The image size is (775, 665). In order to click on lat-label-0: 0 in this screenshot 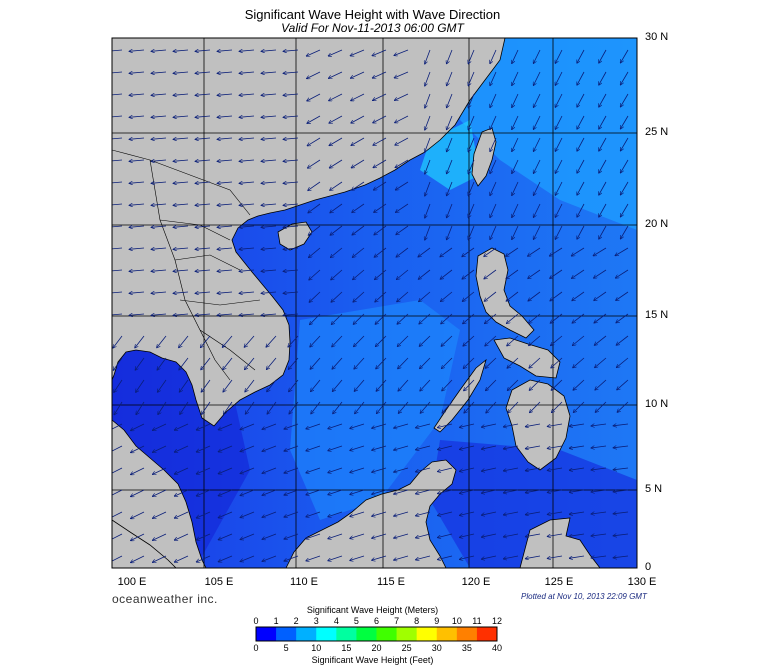, I will do `click(648, 567)`.